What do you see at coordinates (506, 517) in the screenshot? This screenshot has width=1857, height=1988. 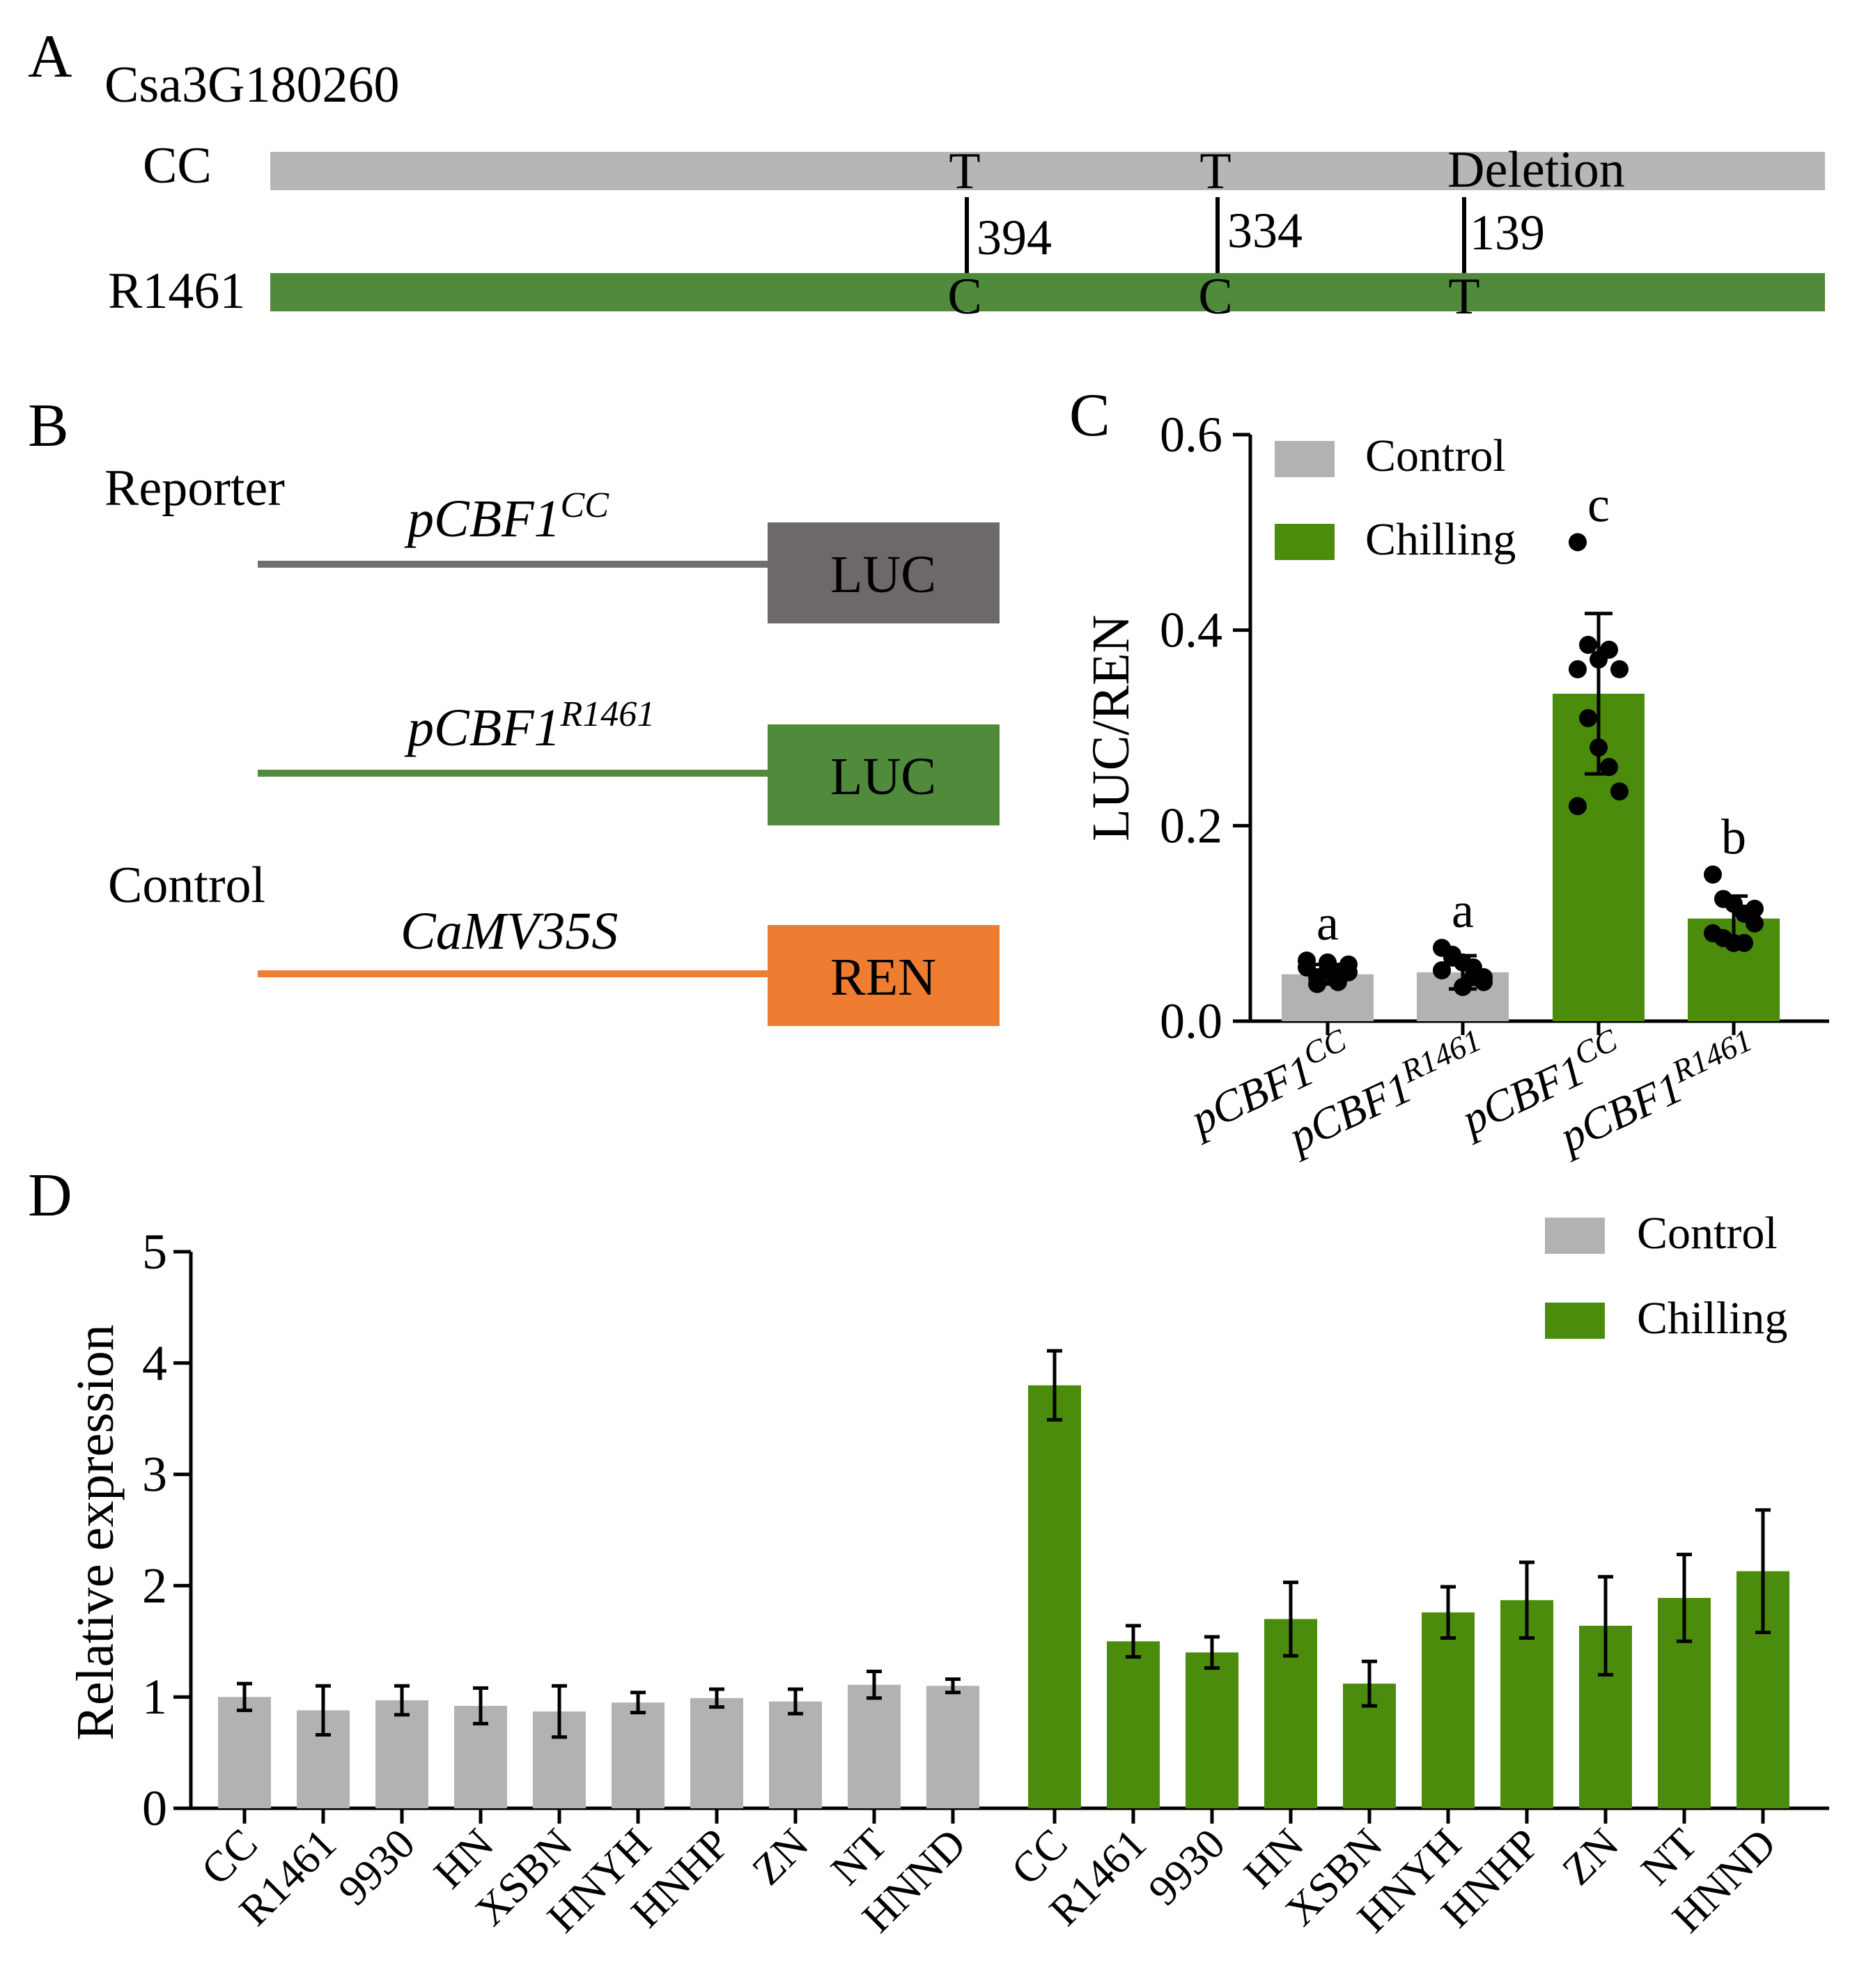 I see `promoter-label-1: pCBF1CC` at bounding box center [506, 517].